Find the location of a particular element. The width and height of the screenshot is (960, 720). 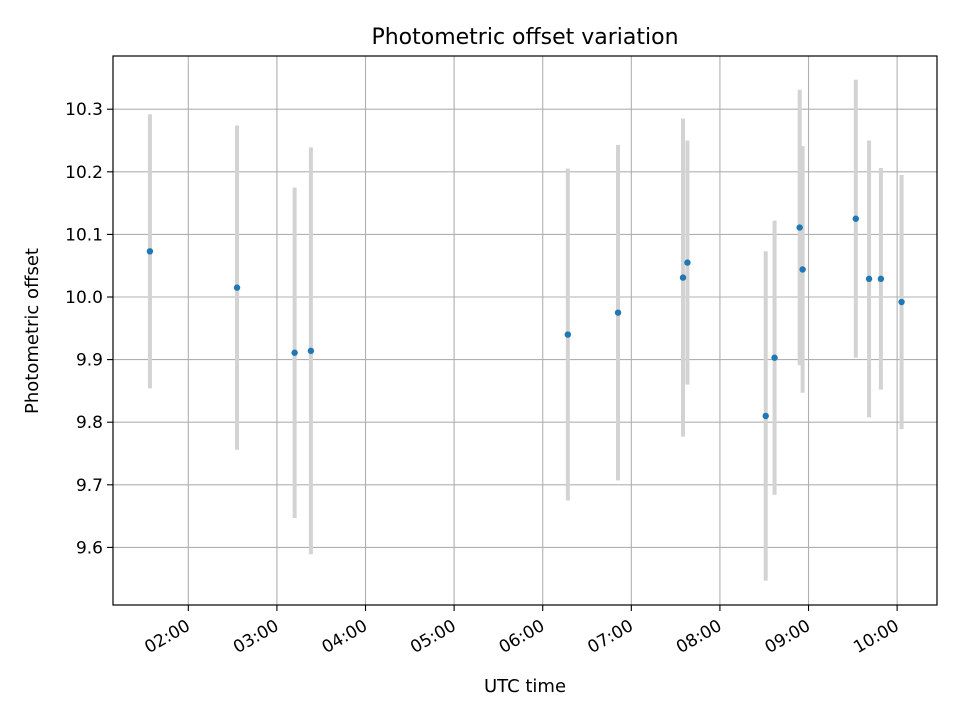

chart-title: Photometric offset variation is located at coordinates (524, 37).